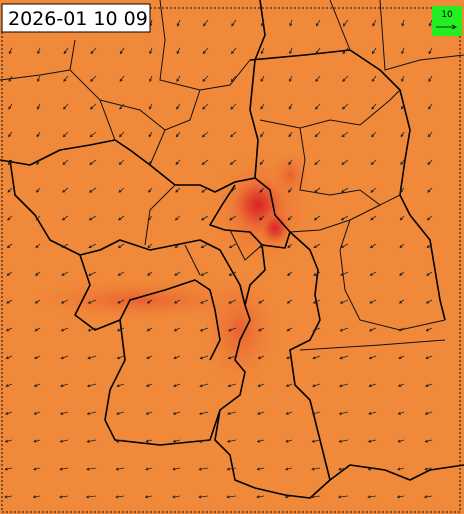 This screenshot has width=464, height=514. Describe the element at coordinates (78, 19) in the screenshot. I see `timestamp: 2026-01 10 09` at that location.